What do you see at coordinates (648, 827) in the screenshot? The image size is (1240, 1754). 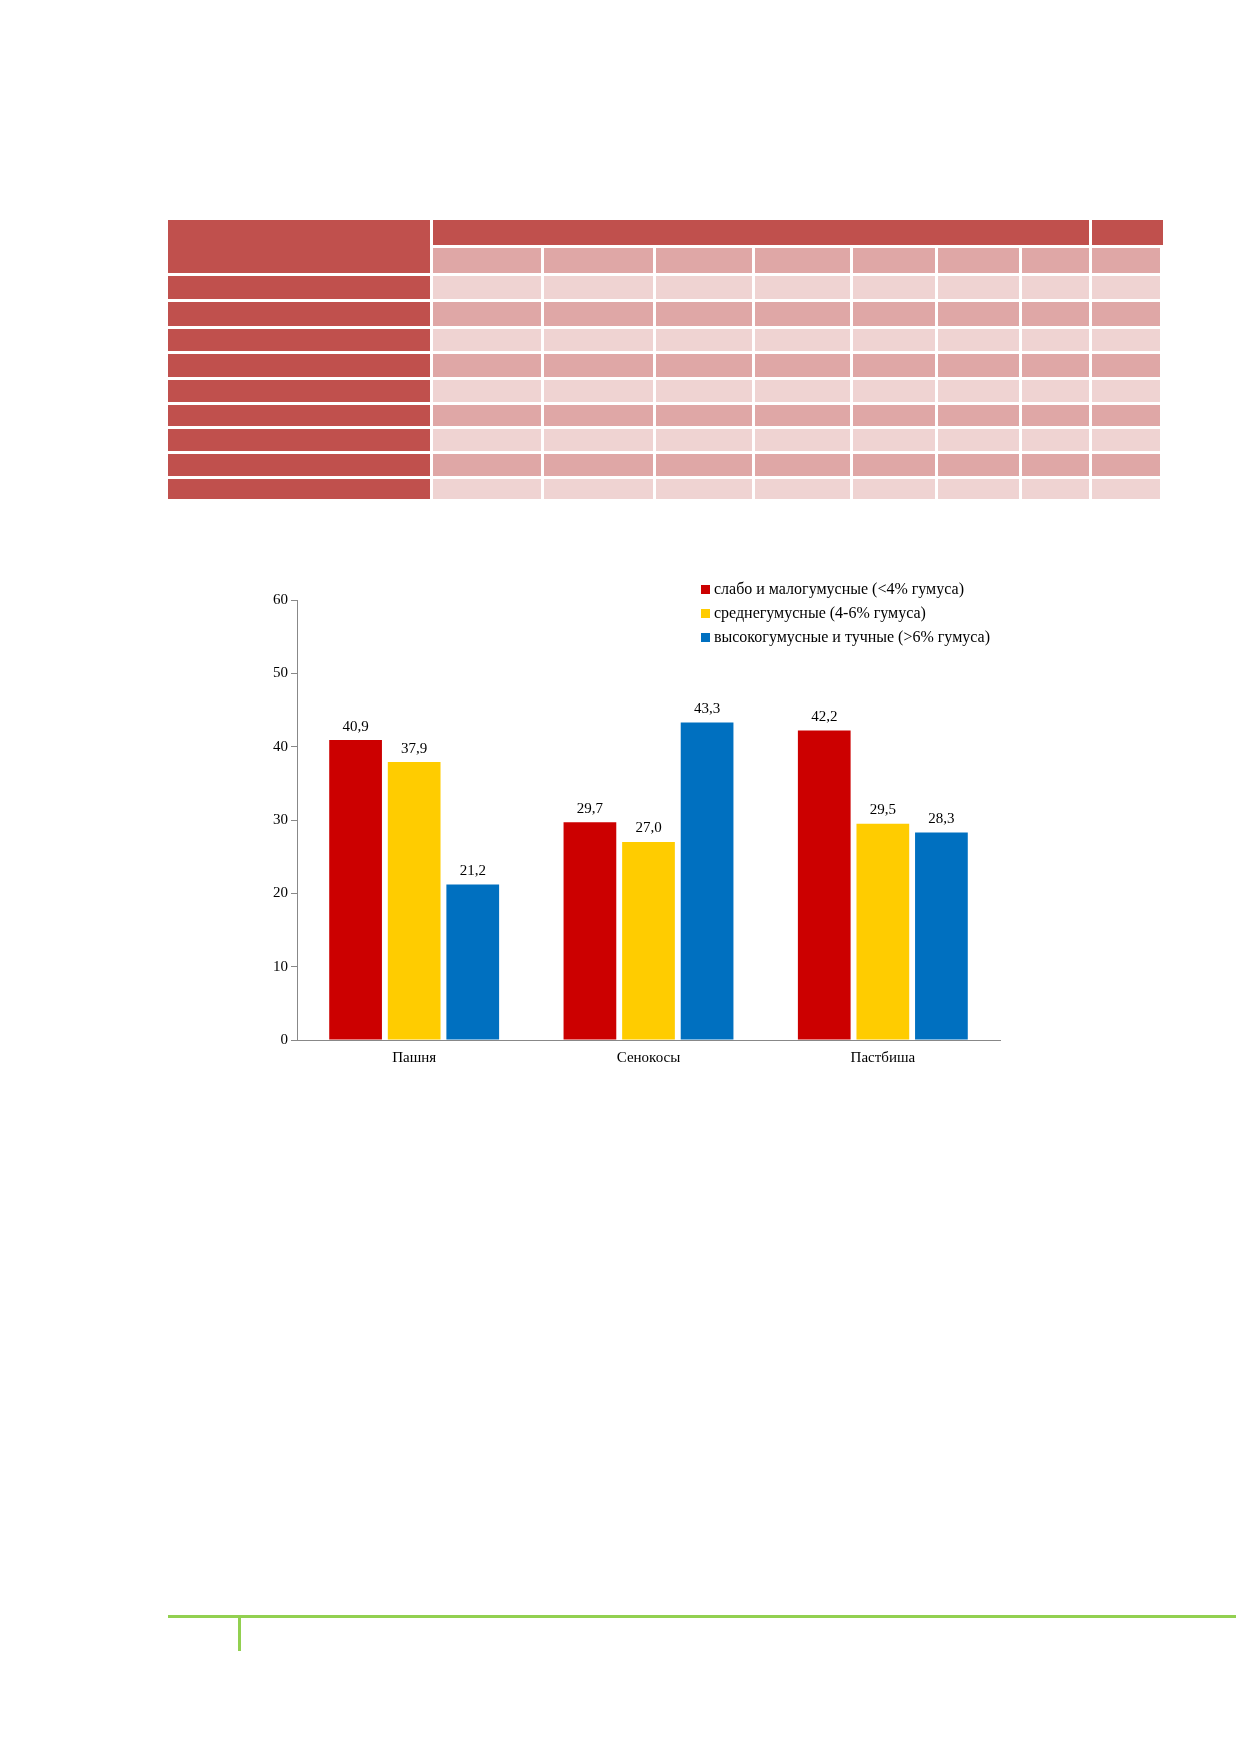 I see `data-label: 27,0` at bounding box center [648, 827].